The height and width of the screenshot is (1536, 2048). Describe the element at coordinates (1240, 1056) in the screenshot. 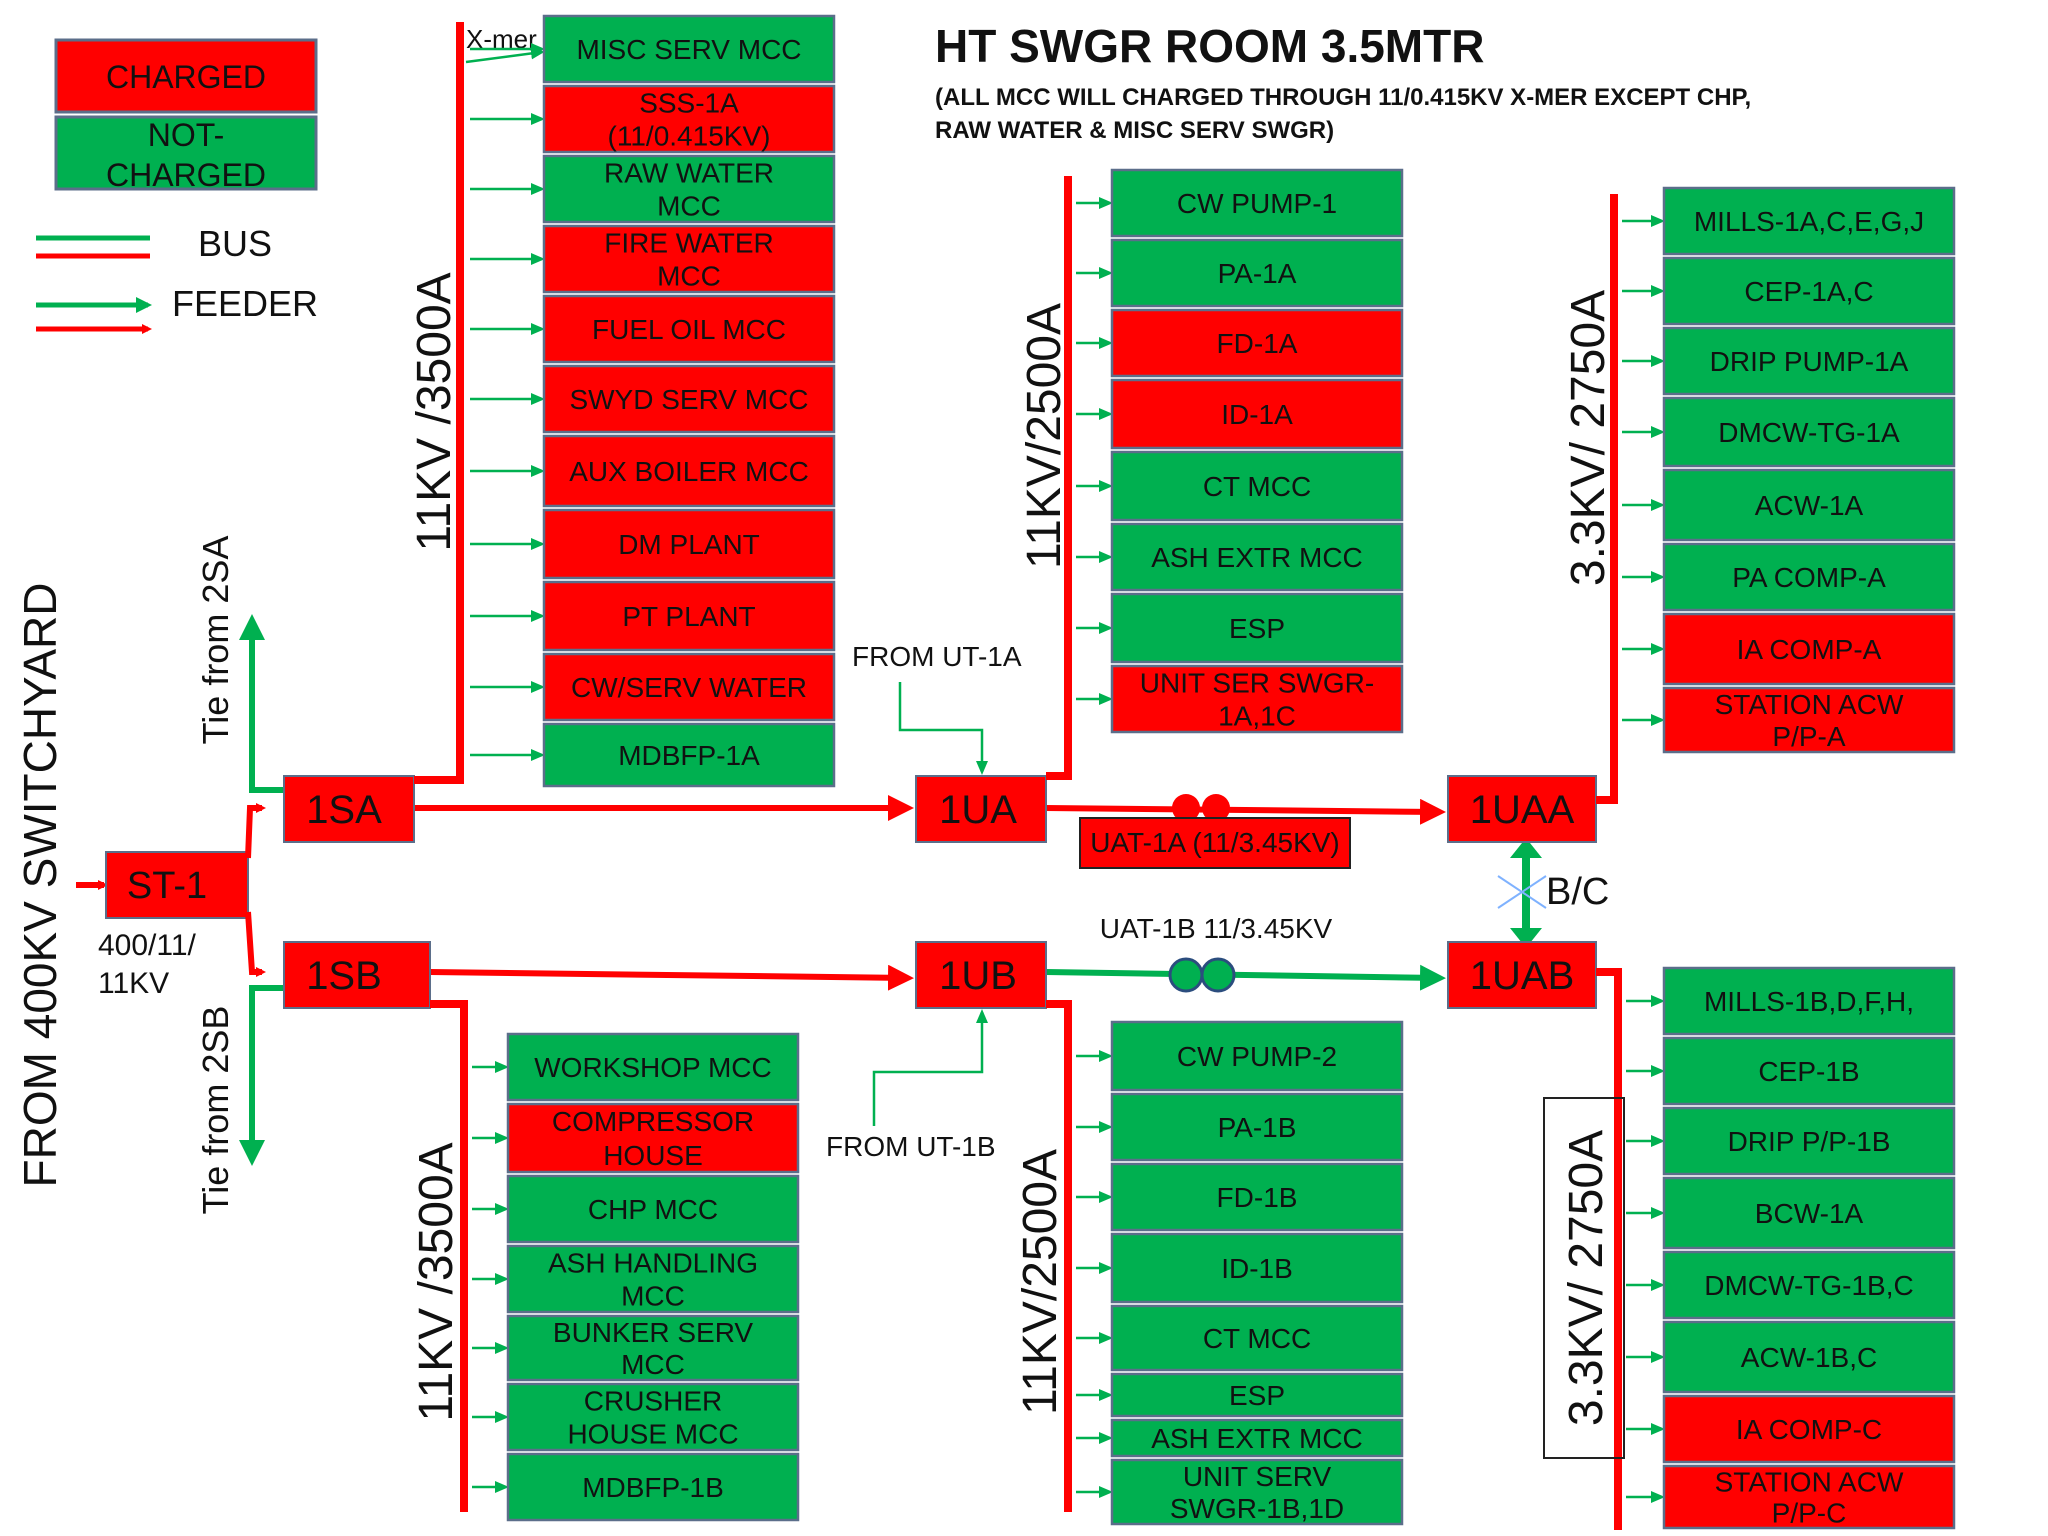

I see `feeder-ub-cw-pump-2: CW PUMP-2` at that location.